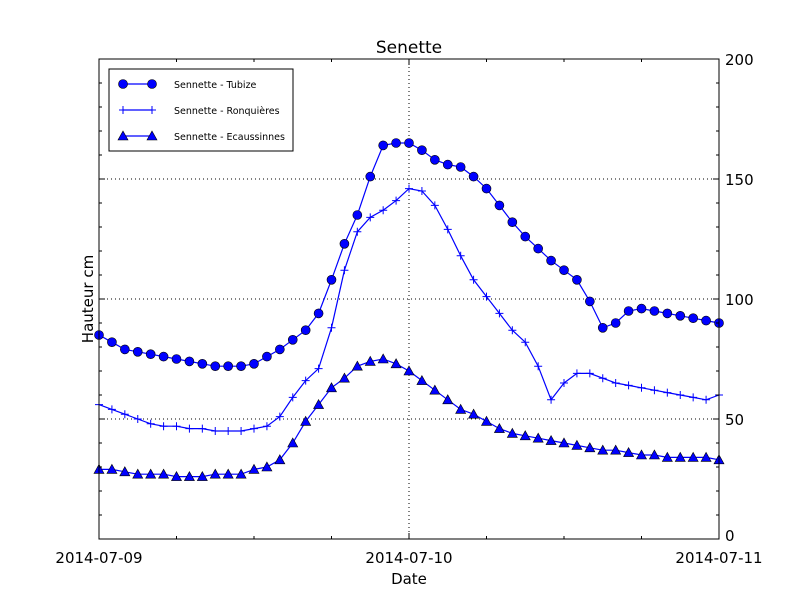 This screenshot has height=604, width=800. What do you see at coordinates (718, 558) in the screenshot?
I see `x-tick-label: 2014-07-11` at bounding box center [718, 558].